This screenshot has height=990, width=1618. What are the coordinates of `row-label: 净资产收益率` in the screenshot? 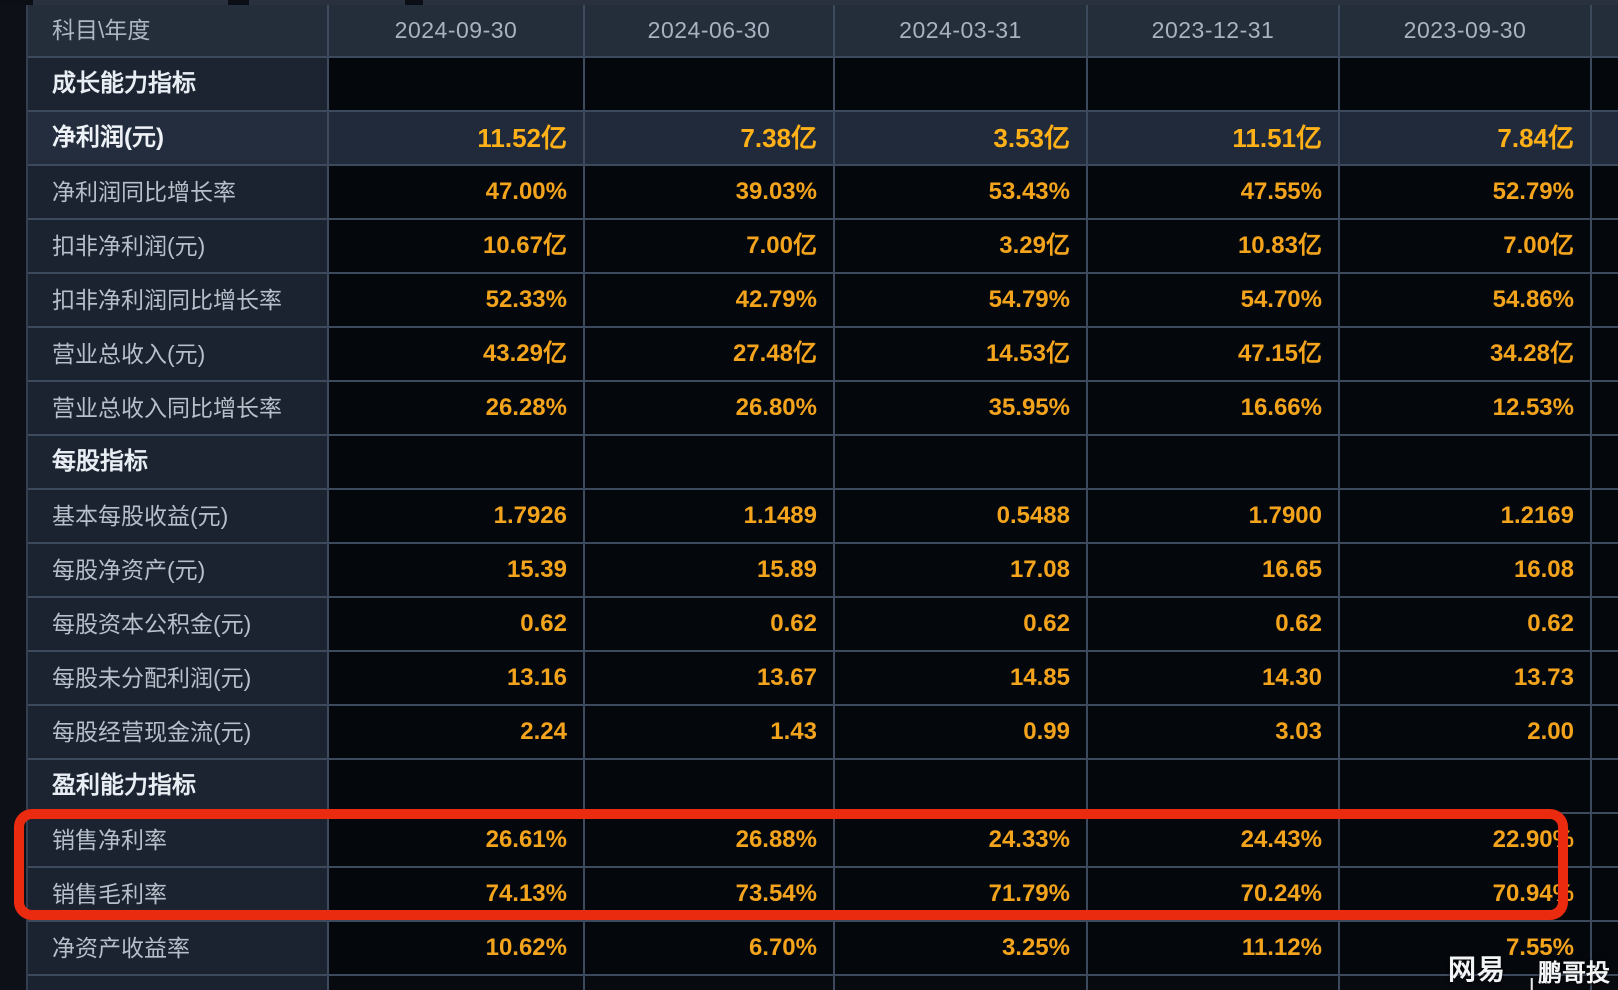 It's located at (178, 949).